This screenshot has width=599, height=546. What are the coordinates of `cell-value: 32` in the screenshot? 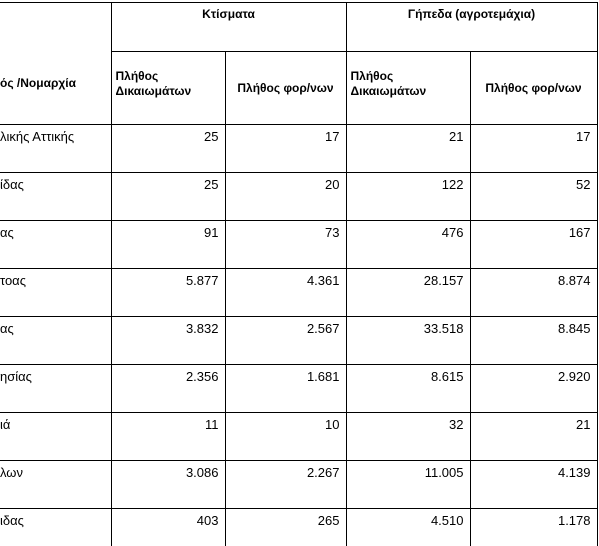 It's located at (408, 436).